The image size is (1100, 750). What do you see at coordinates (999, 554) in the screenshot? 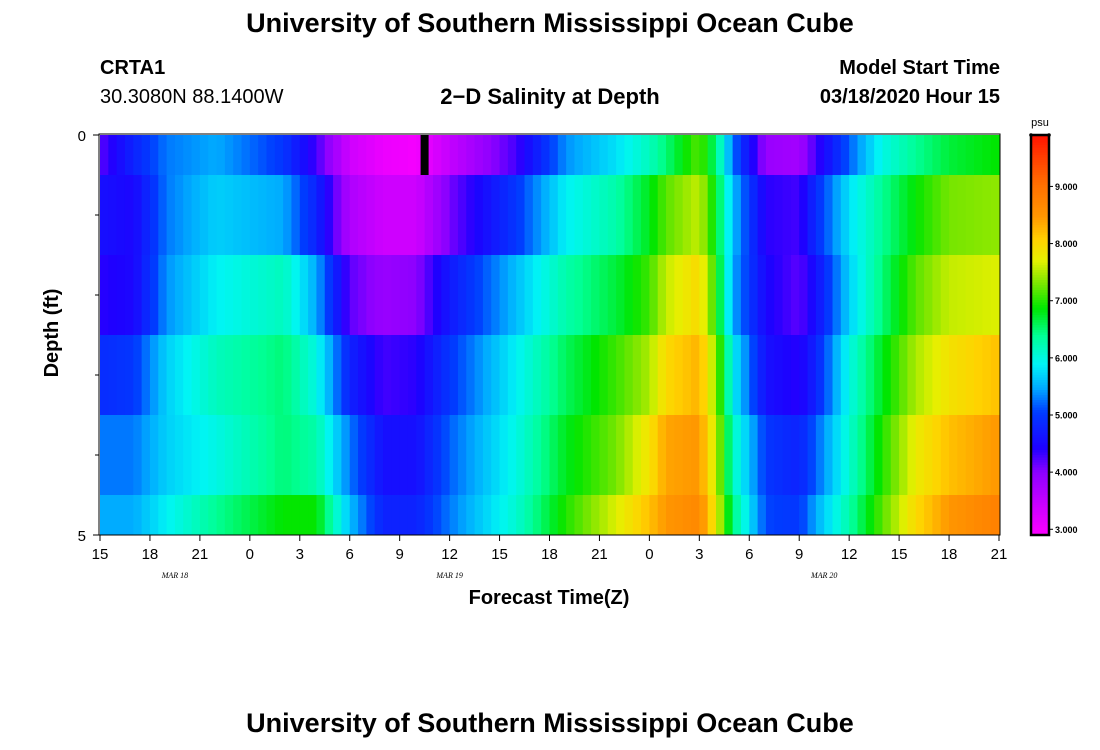
I see `x-tick-label: 21` at bounding box center [999, 554].